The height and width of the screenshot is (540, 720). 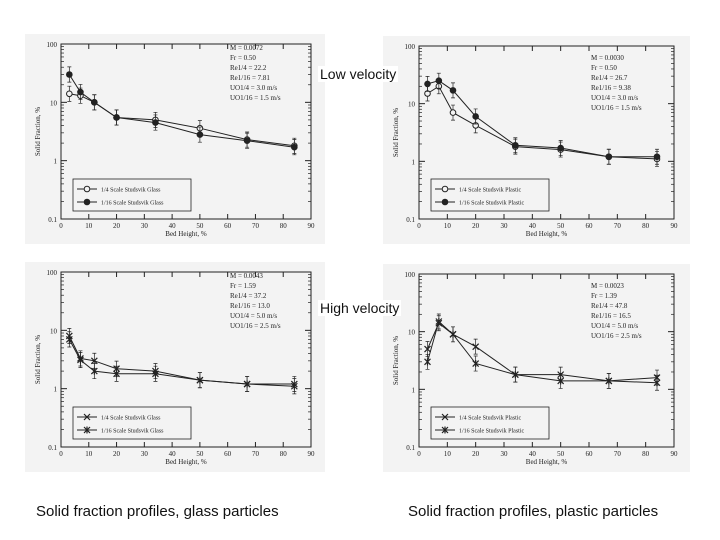 I want to click on parameter-text: M = 0.0023, so click(x=607, y=286).